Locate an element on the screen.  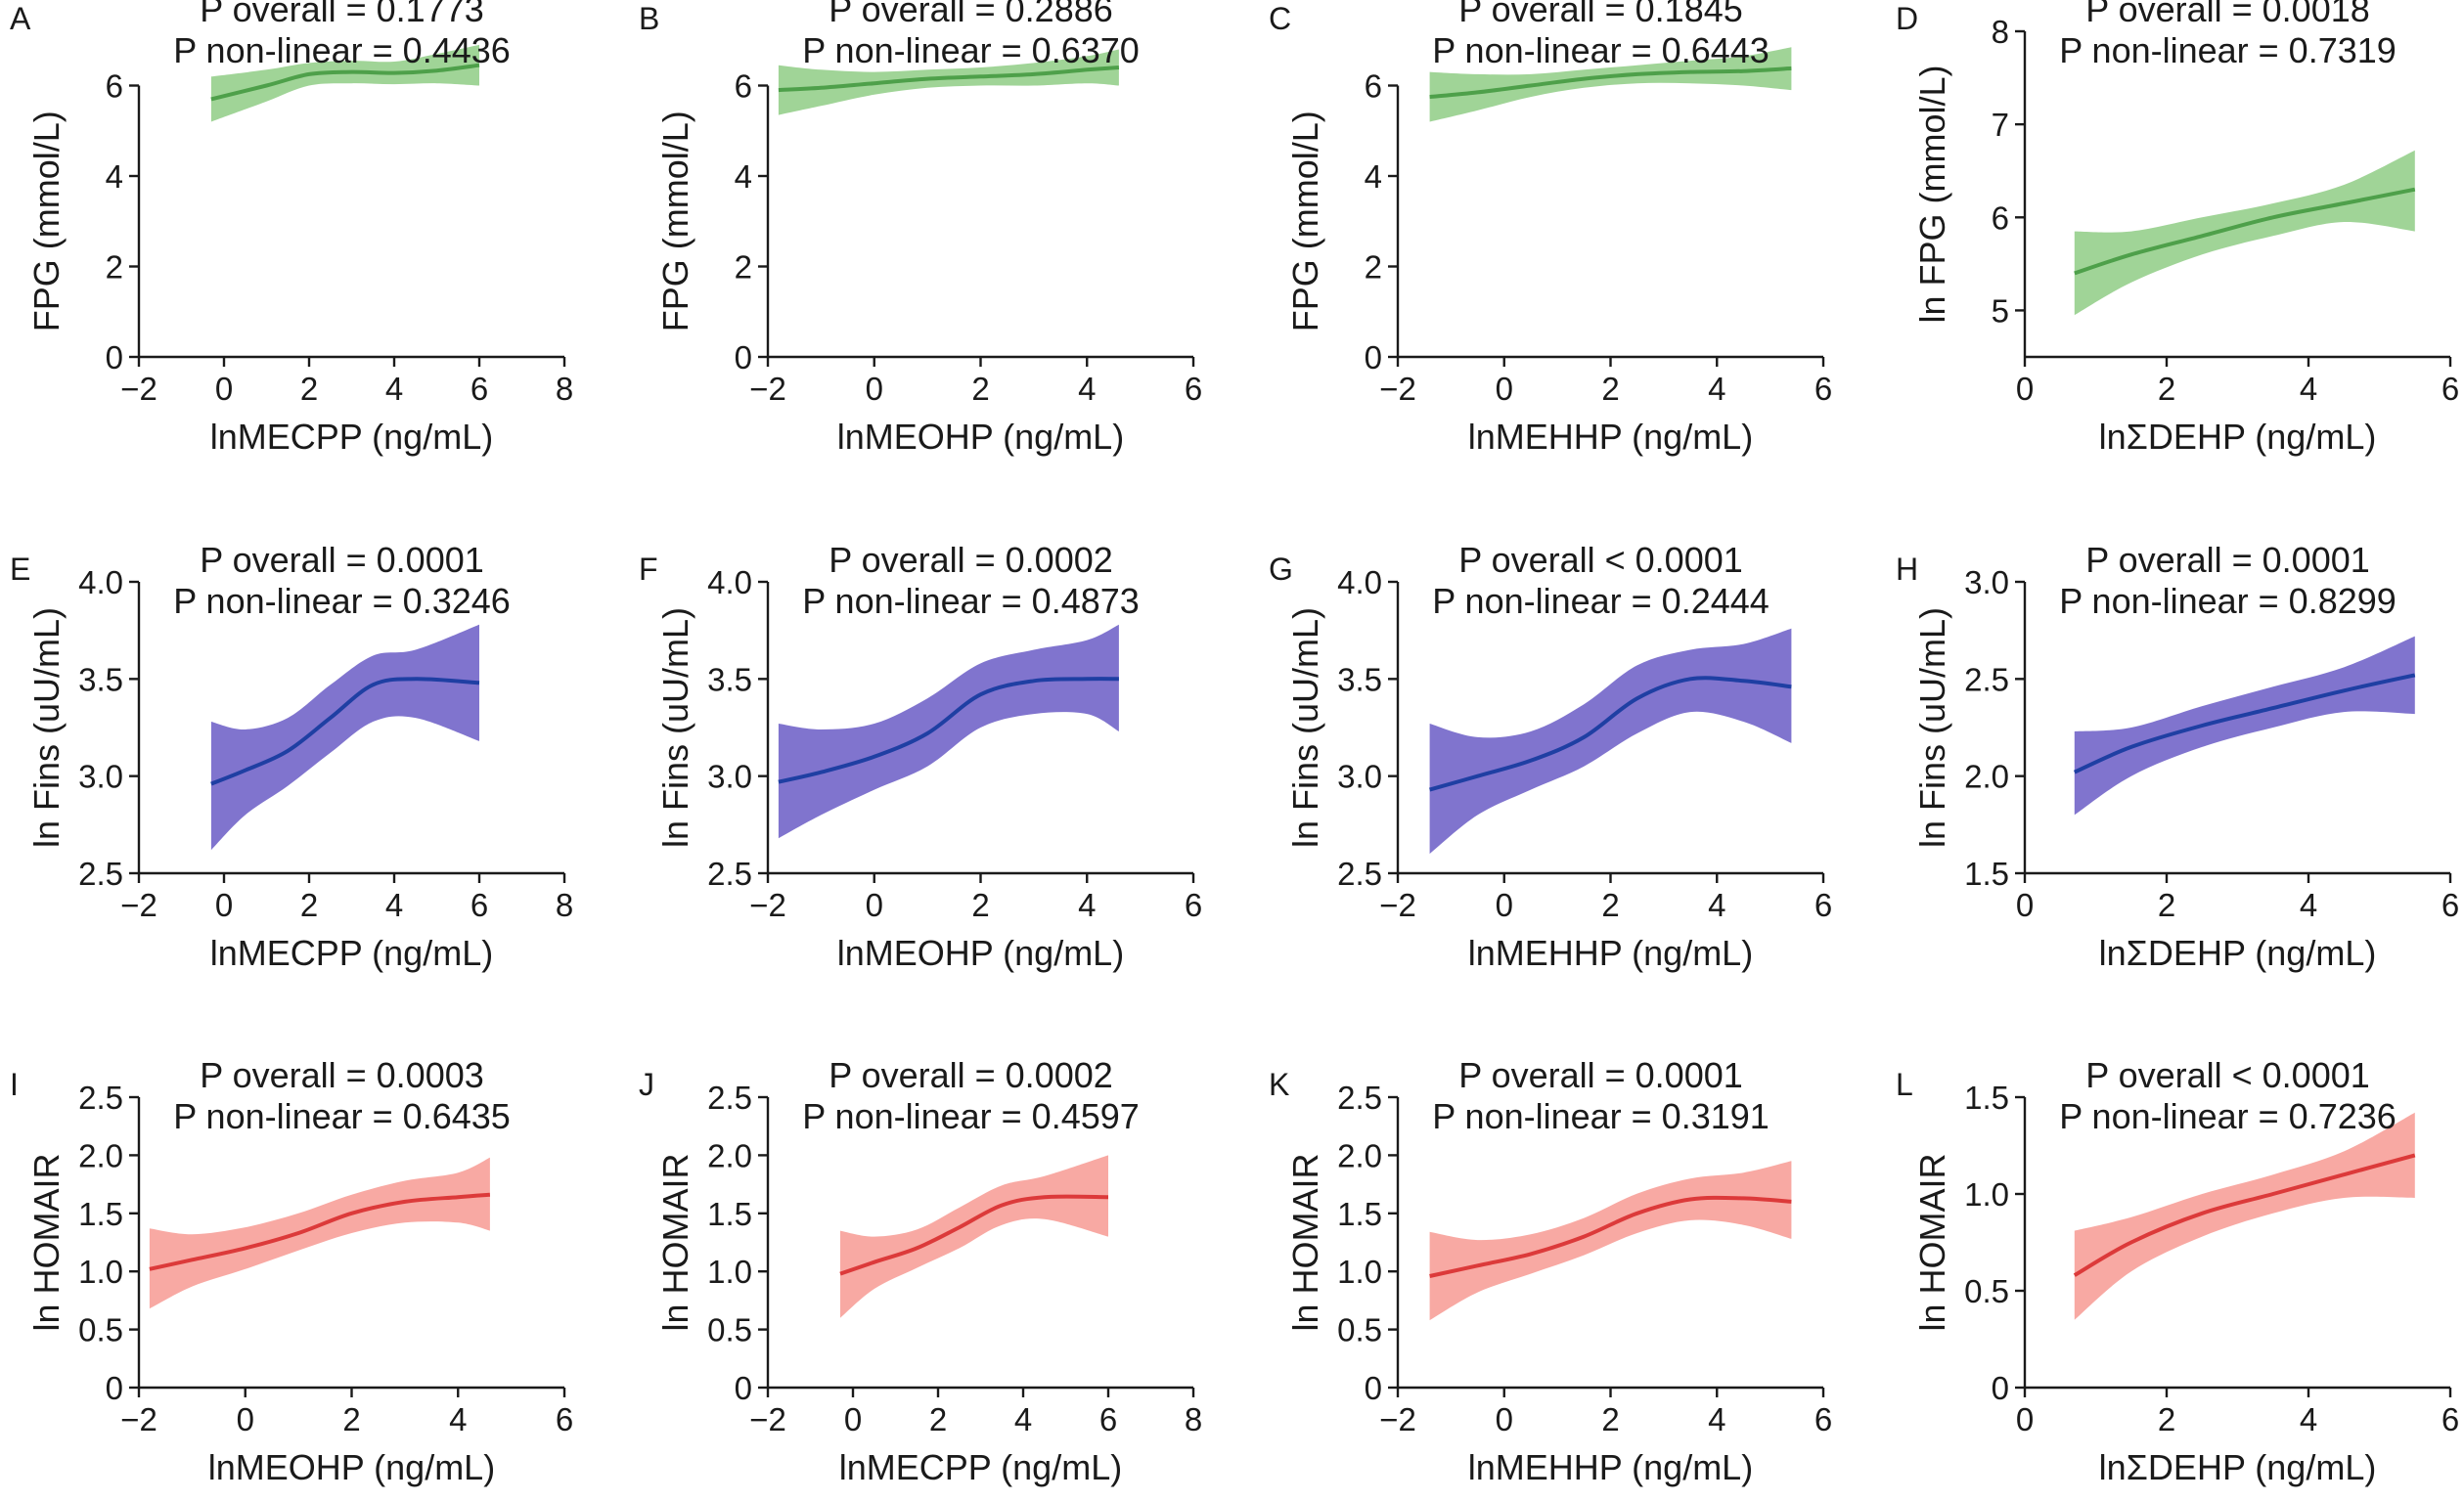
p-nonlinear-label: P non-linear = 0.4873 is located at coordinates (971, 601).